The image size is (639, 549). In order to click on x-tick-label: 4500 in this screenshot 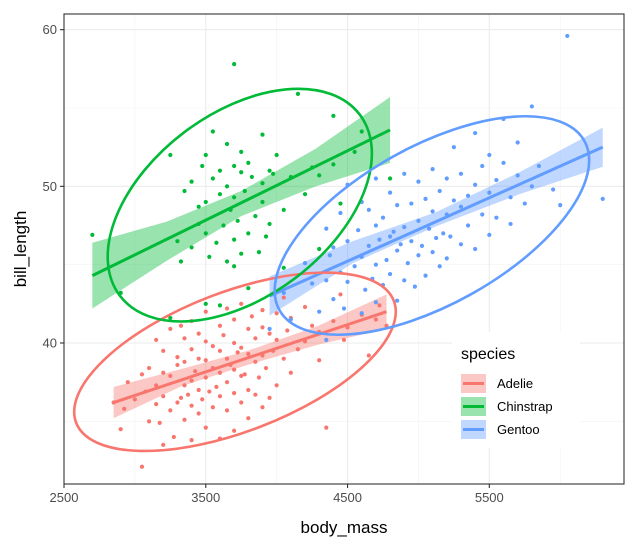, I will do `click(347, 497)`.